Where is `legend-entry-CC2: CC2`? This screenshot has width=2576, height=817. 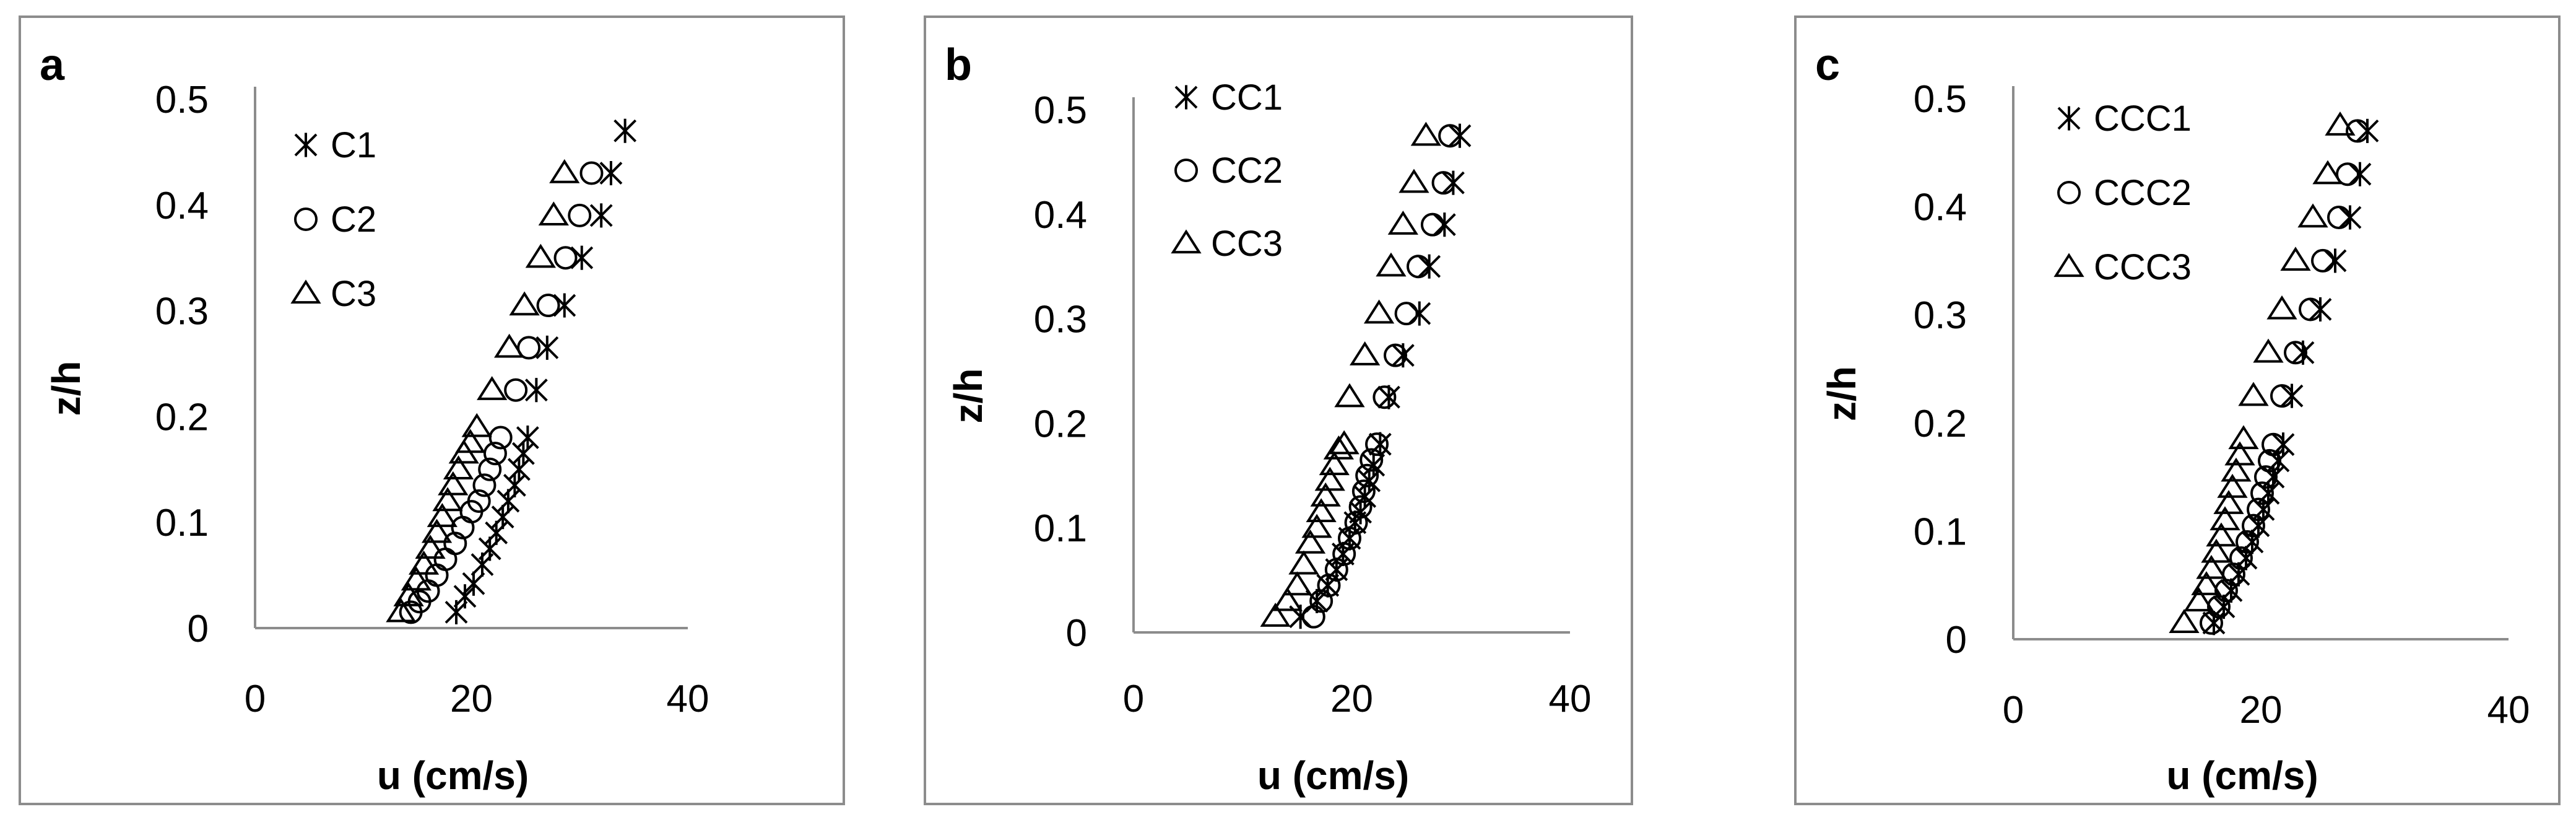
legend-entry-CC2: CC2 is located at coordinates (1228, 171).